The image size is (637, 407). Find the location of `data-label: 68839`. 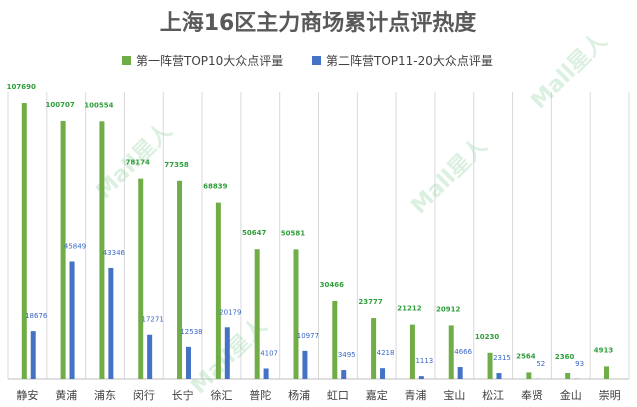

data-label: 68839 is located at coordinates (215, 187).